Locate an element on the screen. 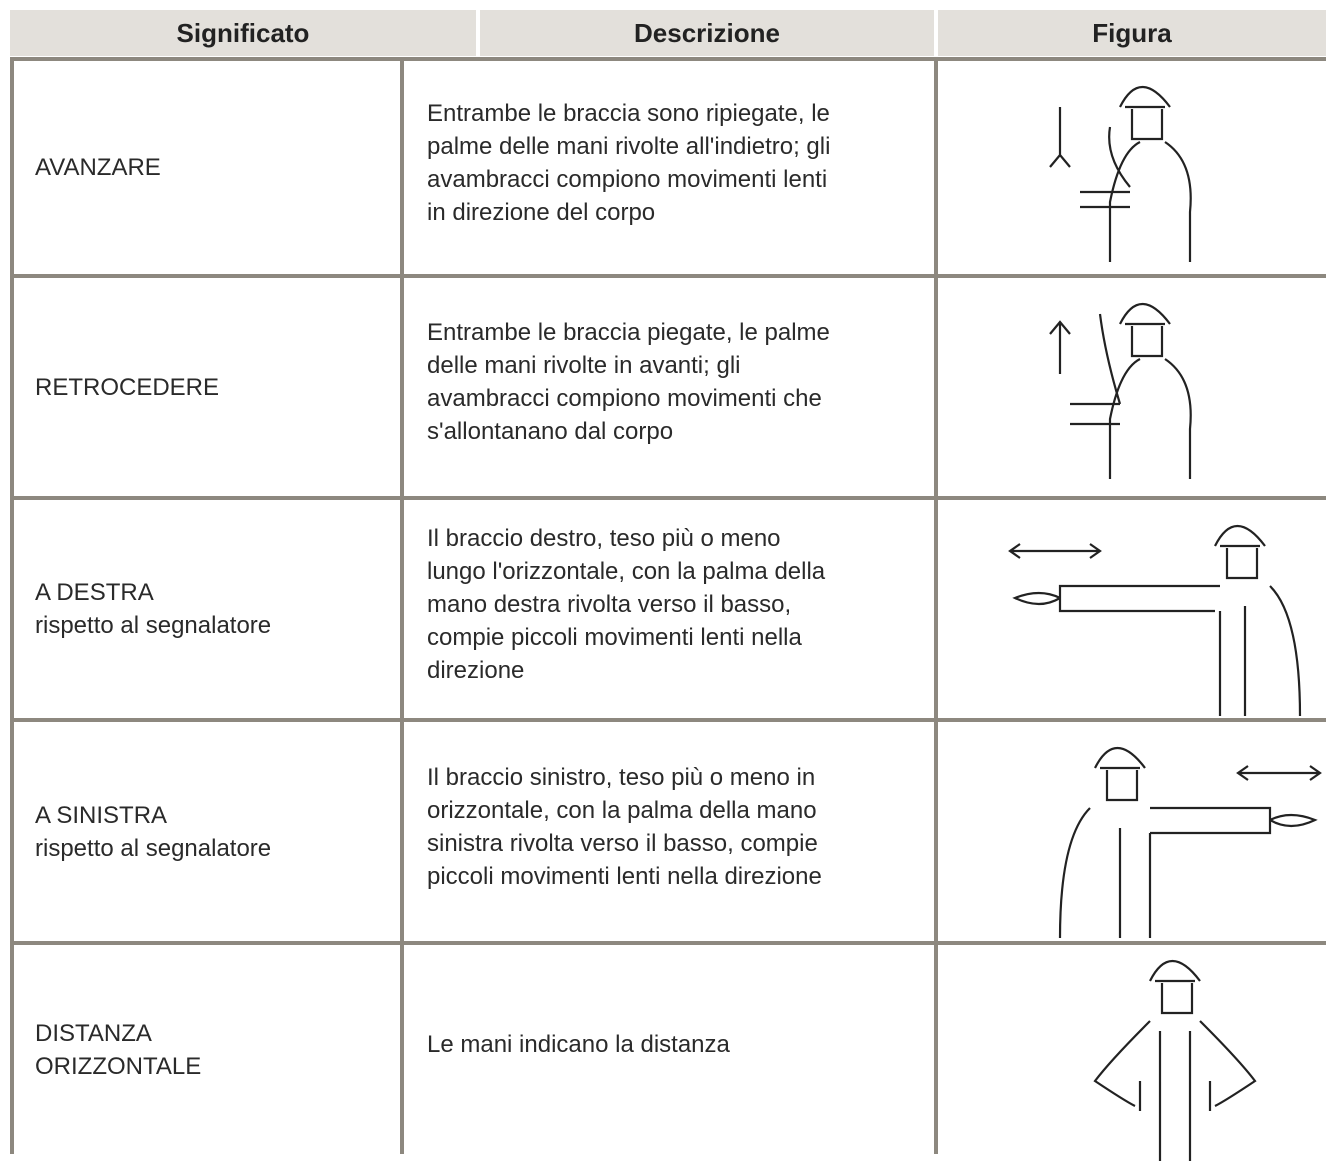 The width and height of the screenshot is (1326, 1161). meaning-text: AVANZARE is located at coordinates (98, 167).